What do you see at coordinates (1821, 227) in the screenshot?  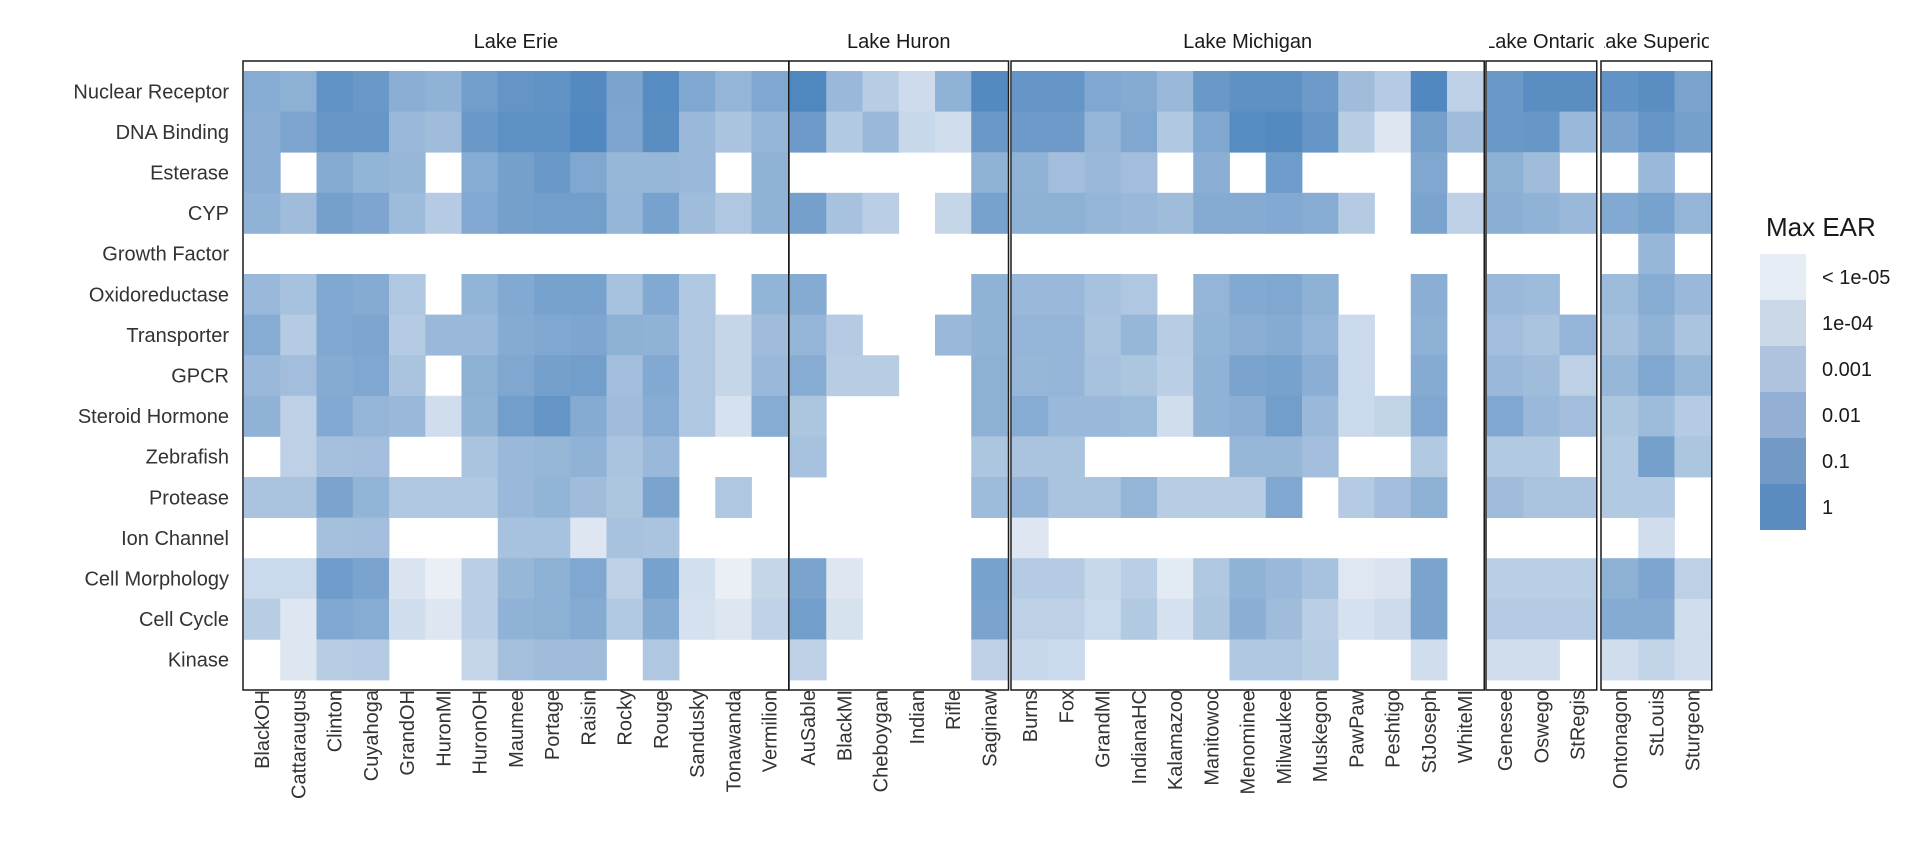 I see `legend-title: Max EAR` at bounding box center [1821, 227].